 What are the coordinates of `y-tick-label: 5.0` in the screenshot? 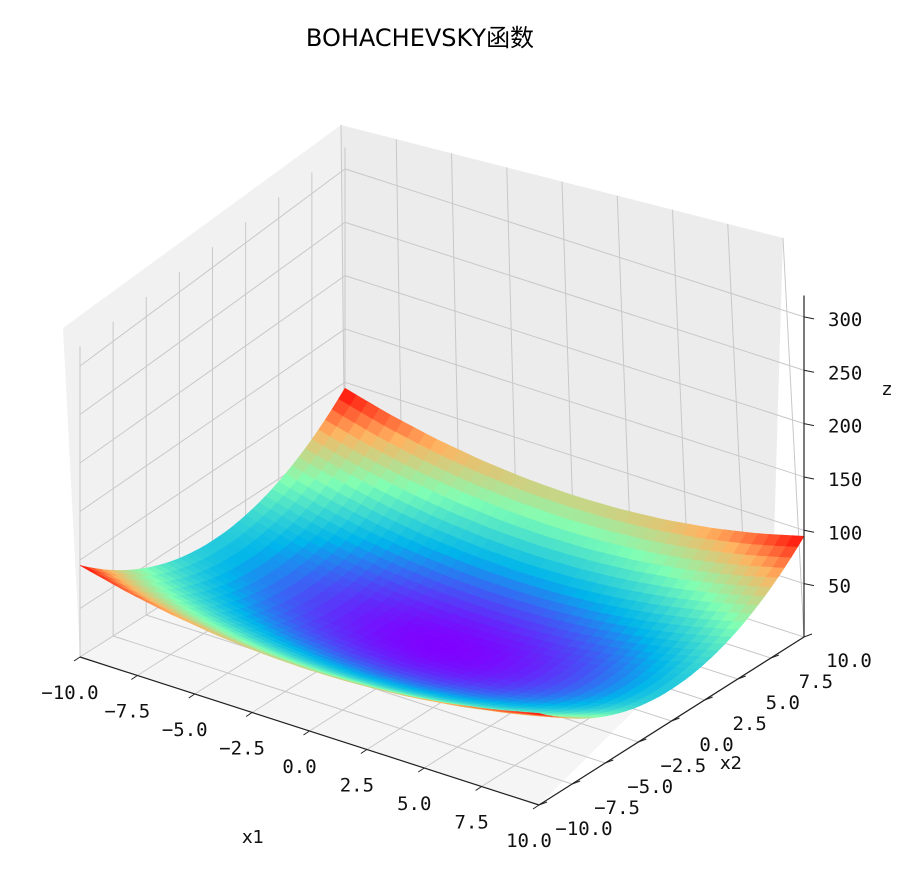 It's located at (783, 703).